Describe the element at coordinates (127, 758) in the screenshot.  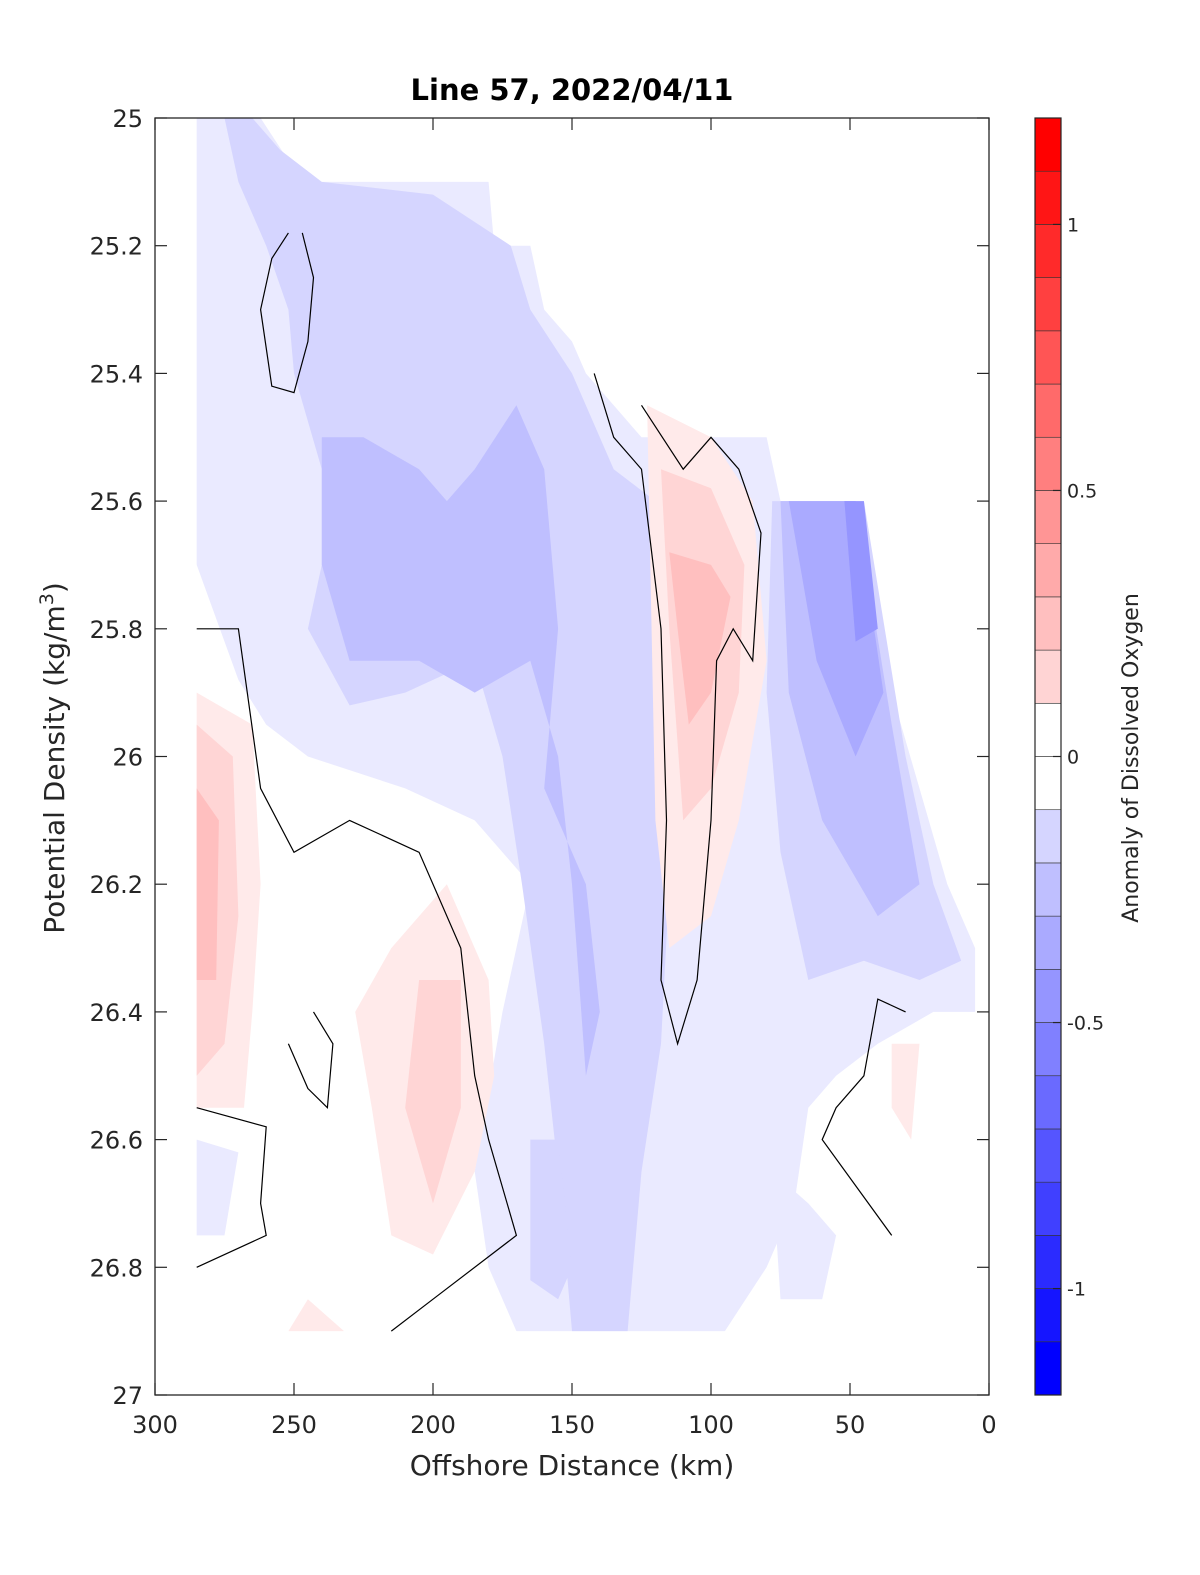
I see `y-tick-label-5: 26` at that location.